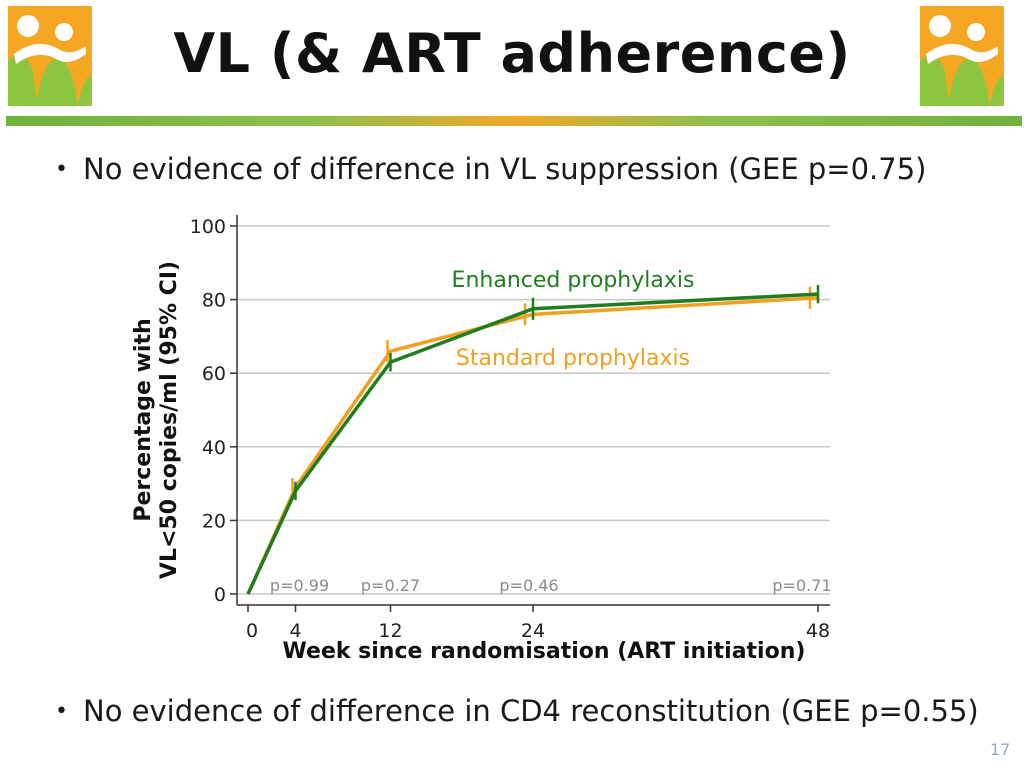 This screenshot has width=1024, height=768. Describe the element at coordinates (390, 585) in the screenshot. I see `p-value-annotation: p=0.27` at that location.